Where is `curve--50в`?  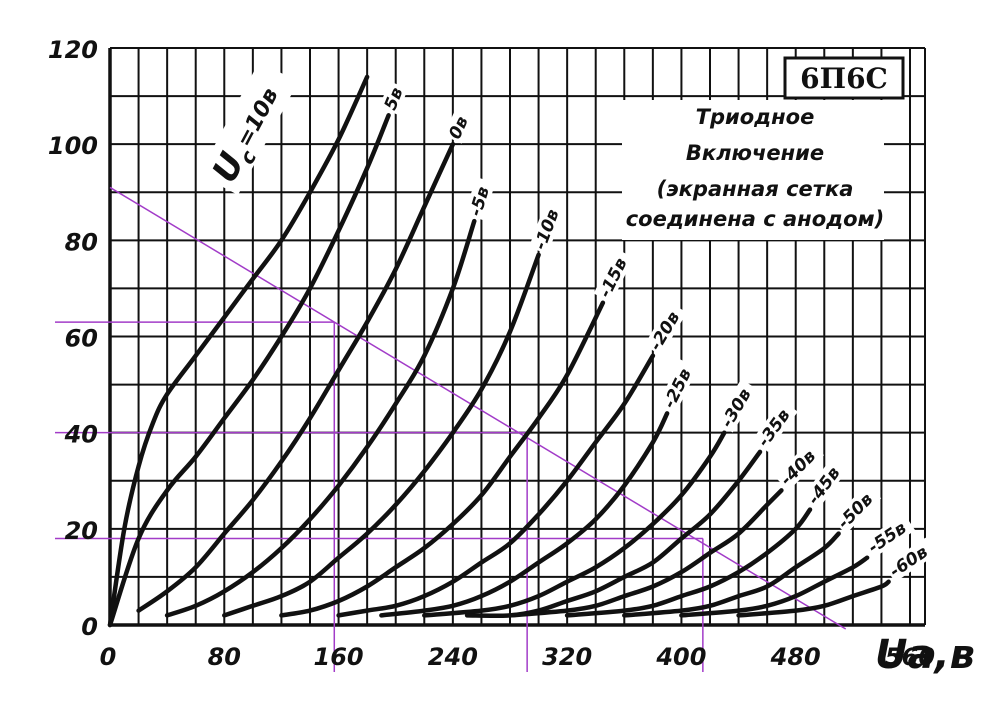
curve--50в is located at coordinates (731, 574).